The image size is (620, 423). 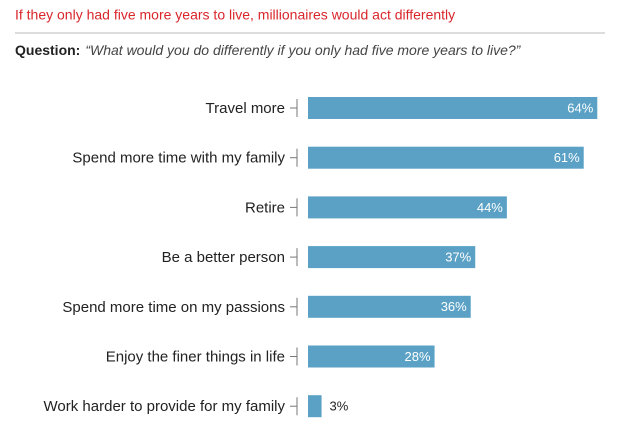 What do you see at coordinates (458, 257) in the screenshot?
I see `value-label: 37%` at bounding box center [458, 257].